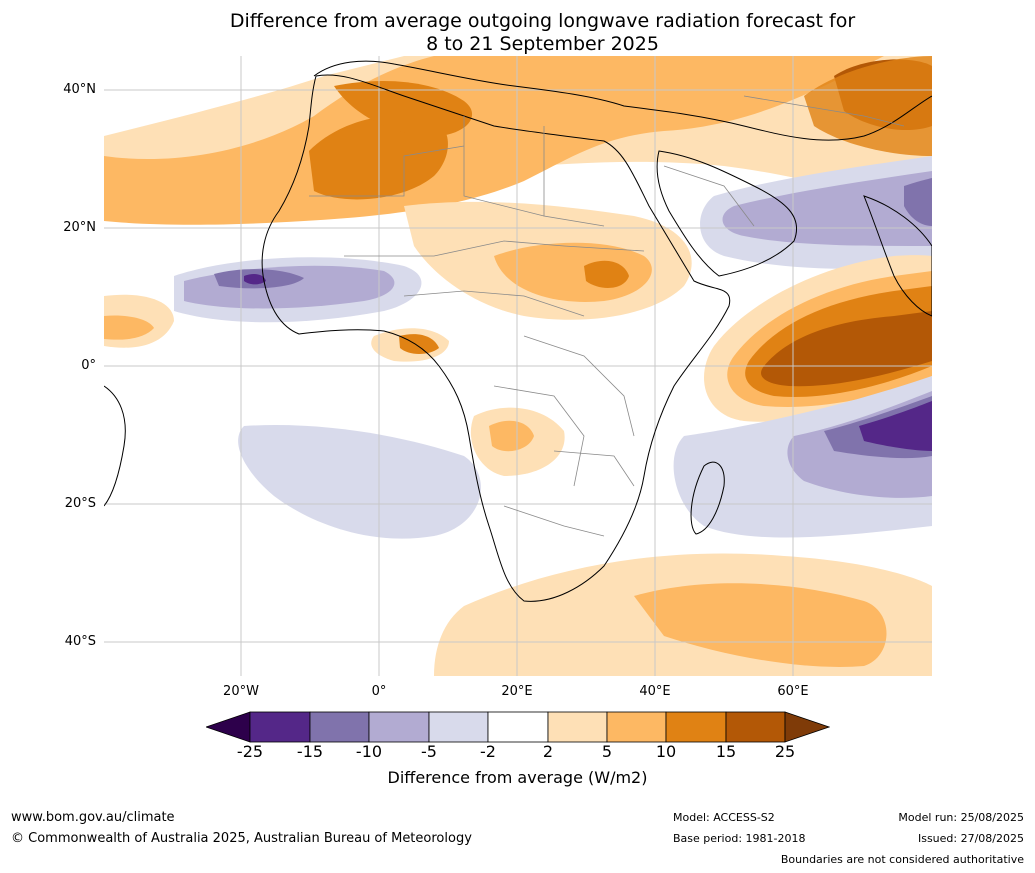 The width and height of the screenshot is (1035, 873). I want to click on europe-coastline, so click(622, 100).